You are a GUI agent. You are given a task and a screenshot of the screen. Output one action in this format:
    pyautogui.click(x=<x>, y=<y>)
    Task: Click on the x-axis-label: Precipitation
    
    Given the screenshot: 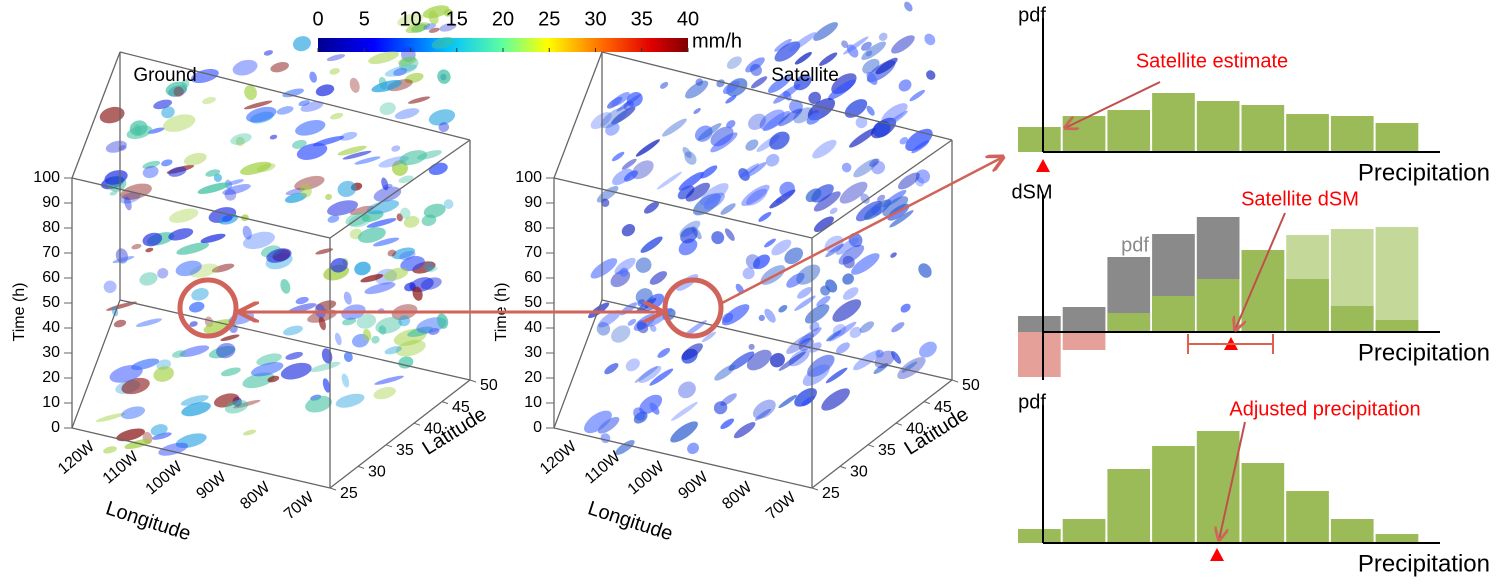 What is the action you would take?
    pyautogui.click(x=1424, y=352)
    